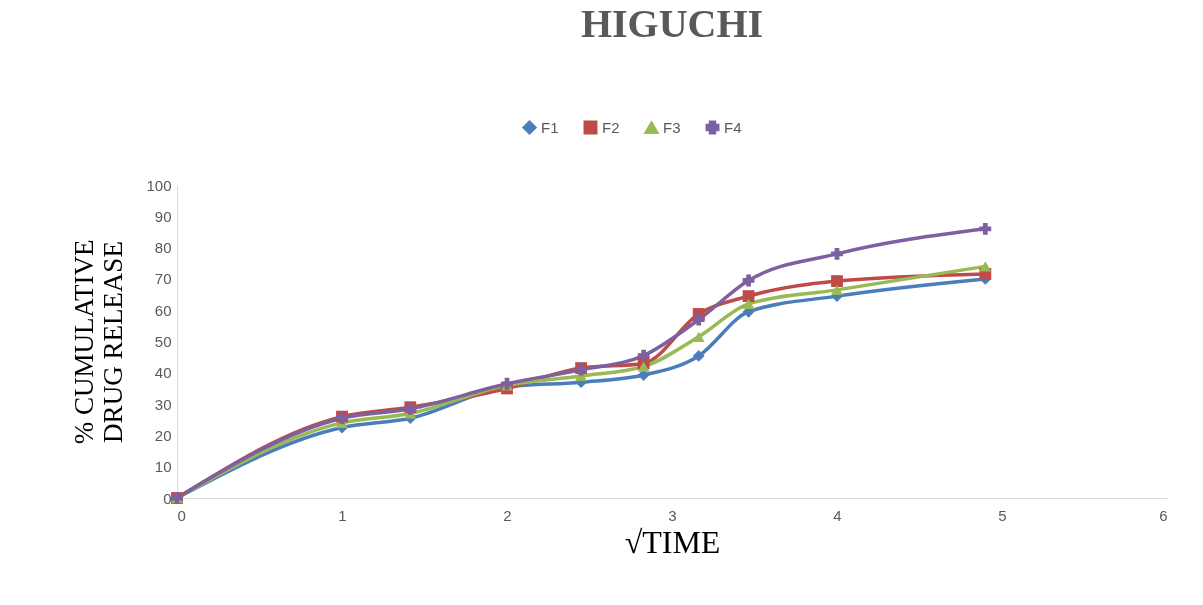 Image resolution: width=1203 pixels, height=605 pixels. What do you see at coordinates (507, 515) in the screenshot?
I see `x-tick-label: 2` at bounding box center [507, 515].